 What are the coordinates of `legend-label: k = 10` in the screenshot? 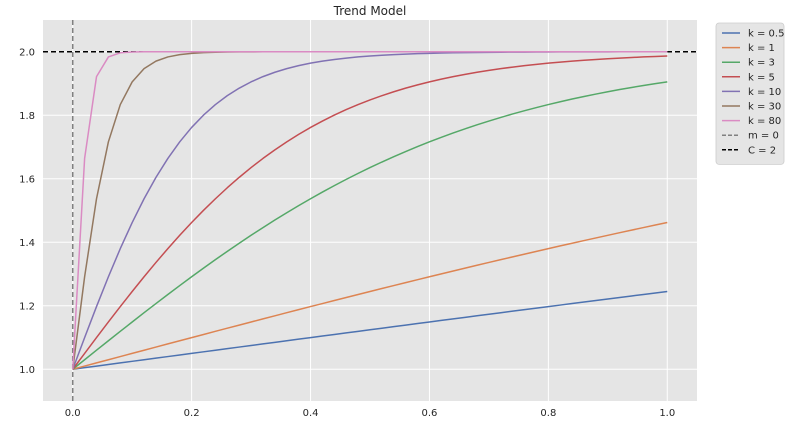 It's located at (764, 92).